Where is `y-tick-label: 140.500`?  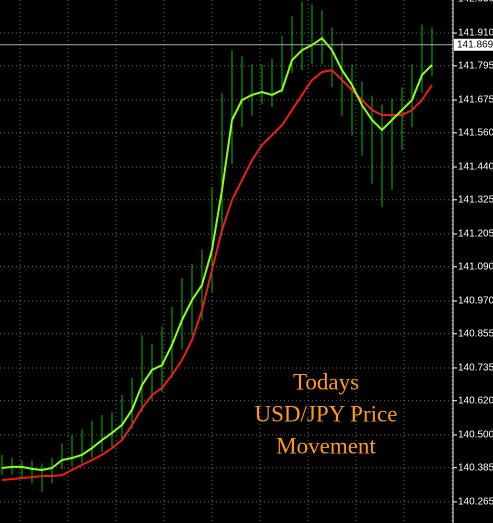 y-tick-label: 140.500 is located at coordinates (475, 435).